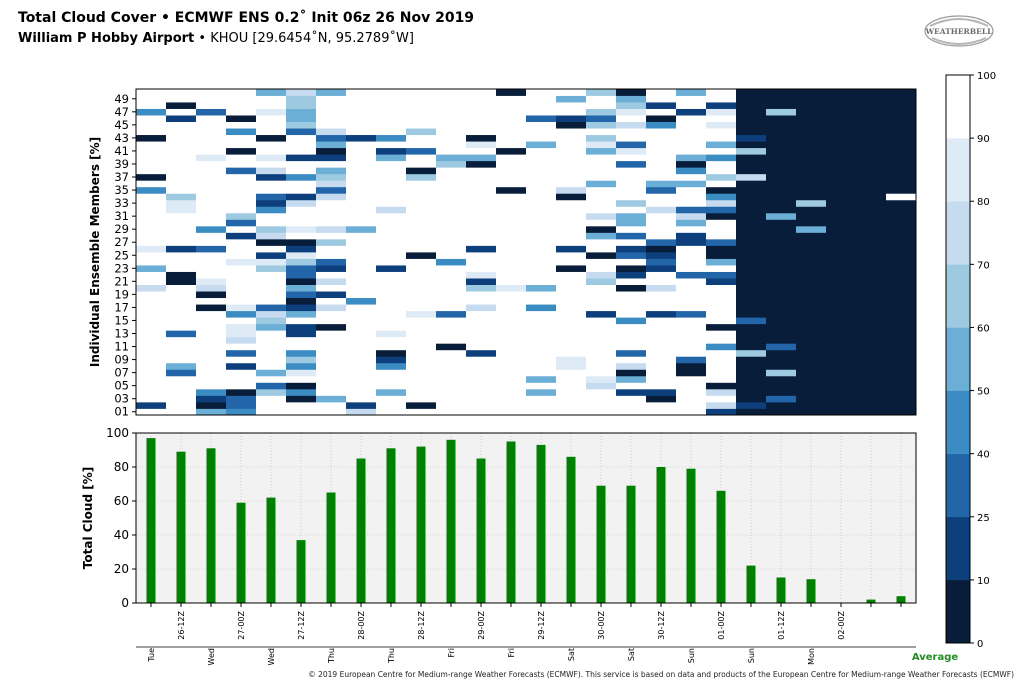 The height and width of the screenshot is (685, 1024). What do you see at coordinates (121, 501) in the screenshot?
I see `bar-ytick-label: 60` at bounding box center [121, 501].